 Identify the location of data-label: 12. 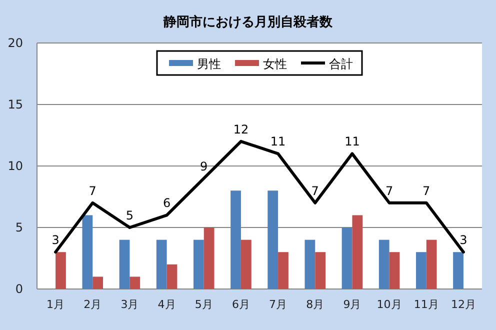
(241, 129).